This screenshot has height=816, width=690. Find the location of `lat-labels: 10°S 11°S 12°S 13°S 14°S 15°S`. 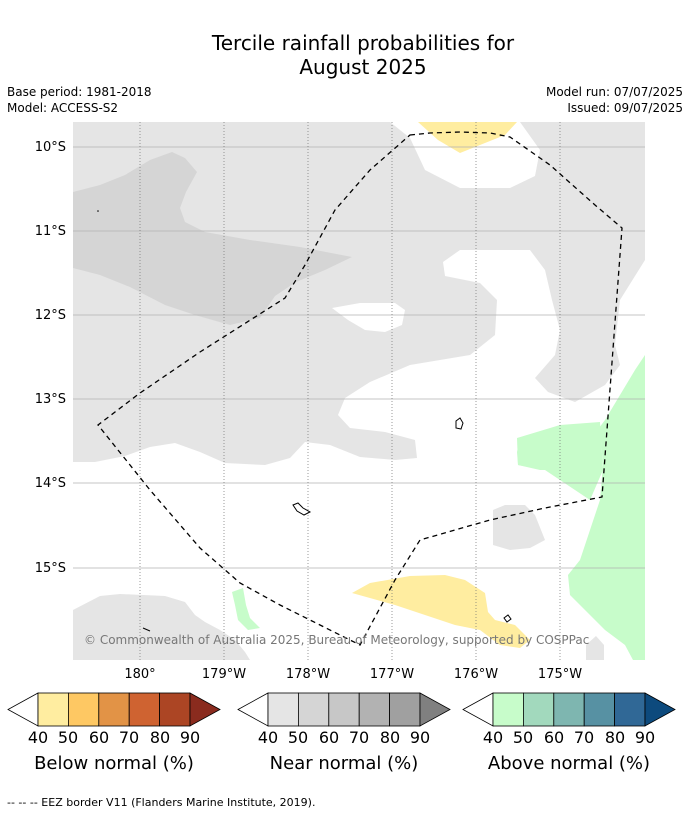

lat-labels: 10°S 11°S 12°S 13°S 14°S 15°S is located at coordinates (50, 358).